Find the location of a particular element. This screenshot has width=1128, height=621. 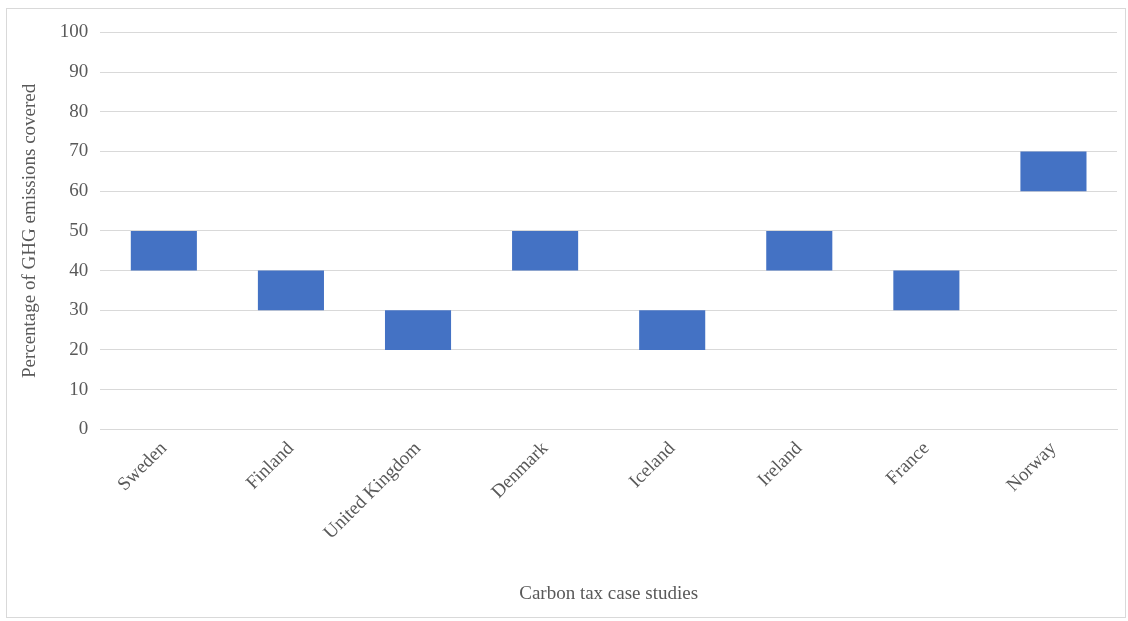

y-tick-label: 90 is located at coordinates (79, 71).